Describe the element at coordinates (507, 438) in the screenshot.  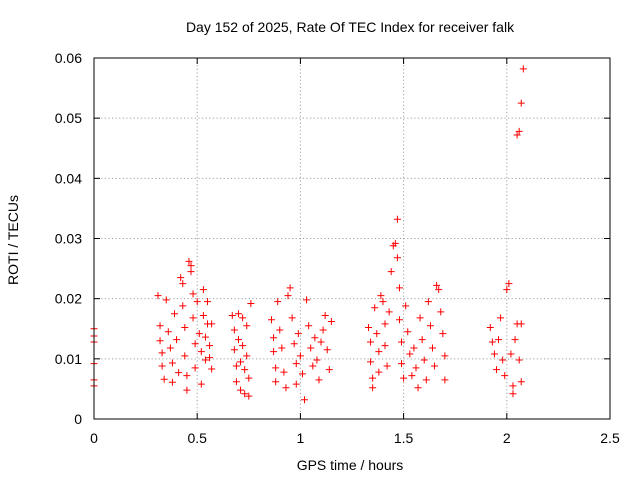
I see `x-tick-label: 2` at that location.